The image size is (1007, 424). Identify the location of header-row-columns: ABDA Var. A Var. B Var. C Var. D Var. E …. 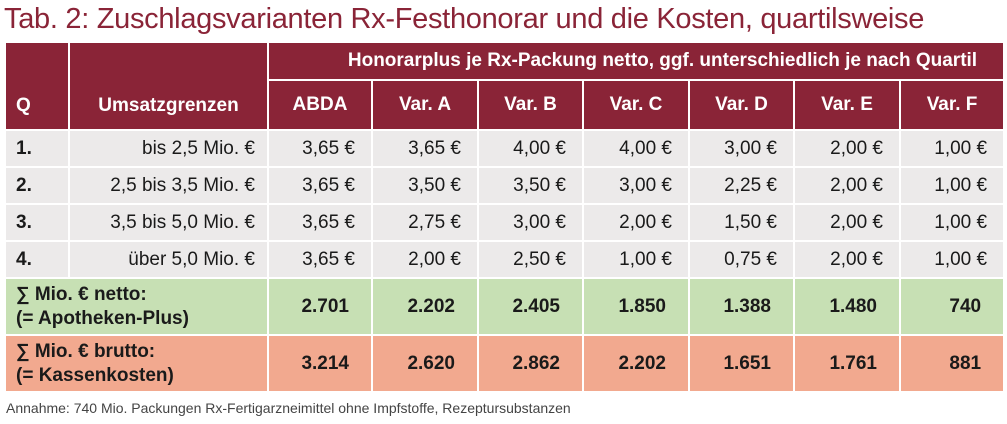
(505, 105).